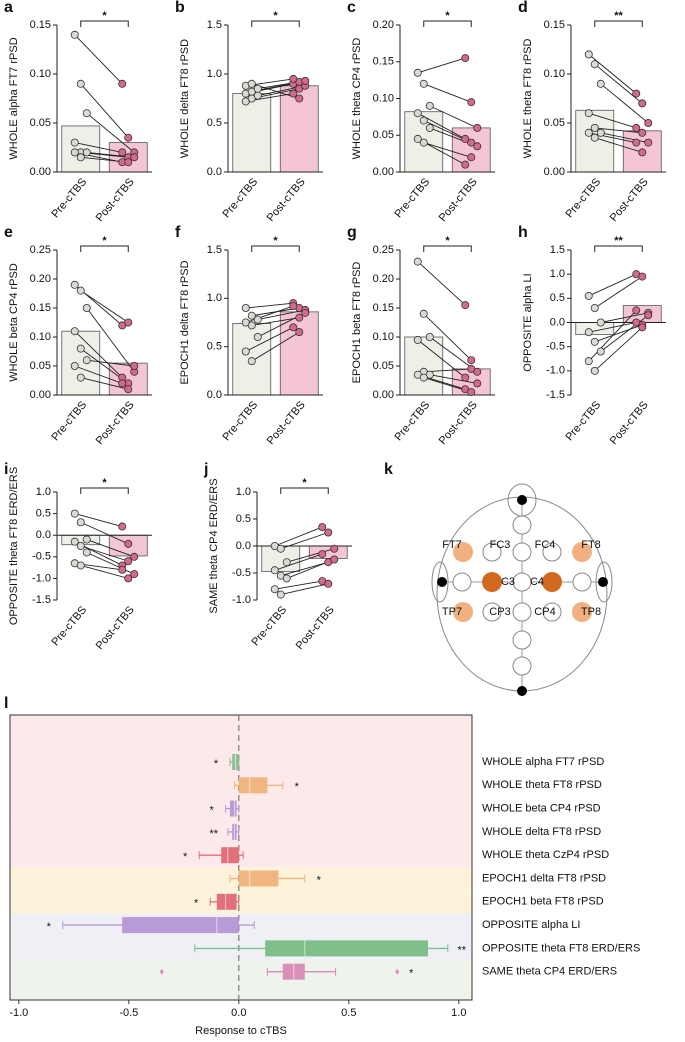 This screenshot has height=1042, width=685. What do you see at coordinates (555, 347) in the screenshot?
I see `y-tick-label: -0.5` at bounding box center [555, 347].